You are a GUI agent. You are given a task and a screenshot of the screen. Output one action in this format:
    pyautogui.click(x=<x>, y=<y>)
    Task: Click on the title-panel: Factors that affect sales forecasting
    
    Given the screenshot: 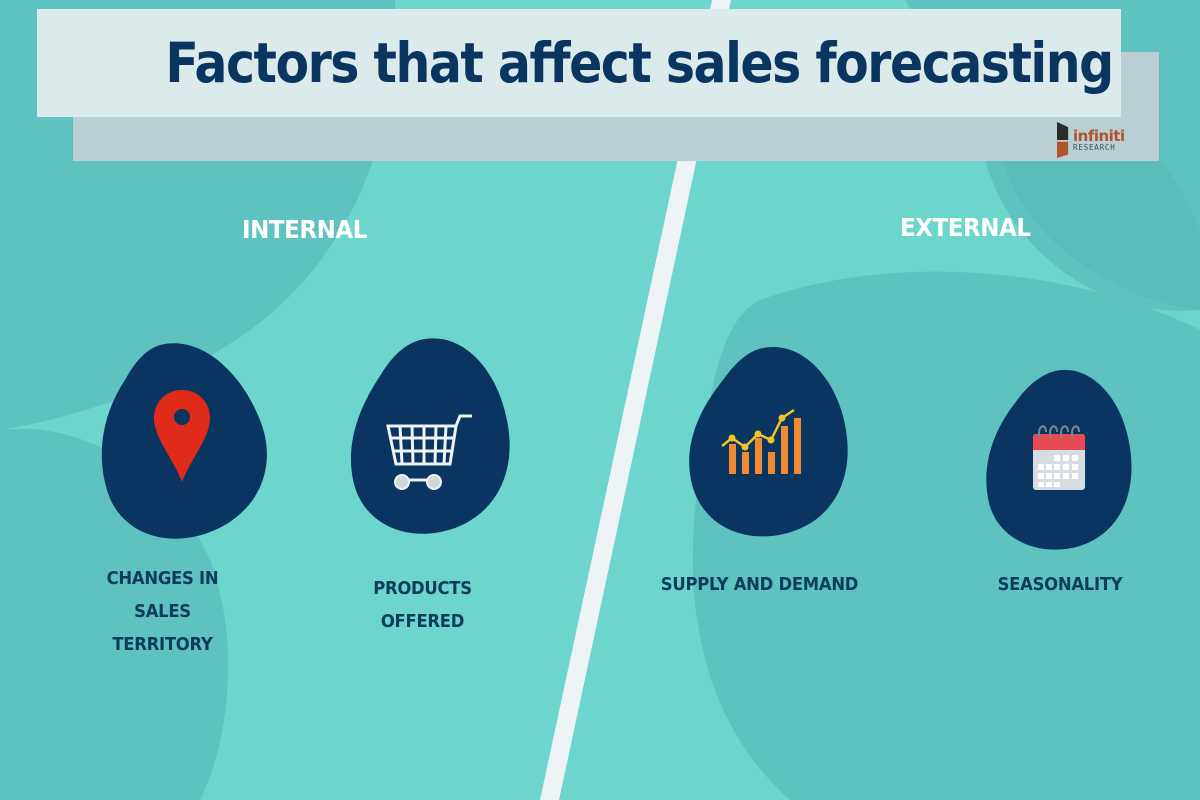 What is the action you would take?
    pyautogui.click(x=579, y=63)
    